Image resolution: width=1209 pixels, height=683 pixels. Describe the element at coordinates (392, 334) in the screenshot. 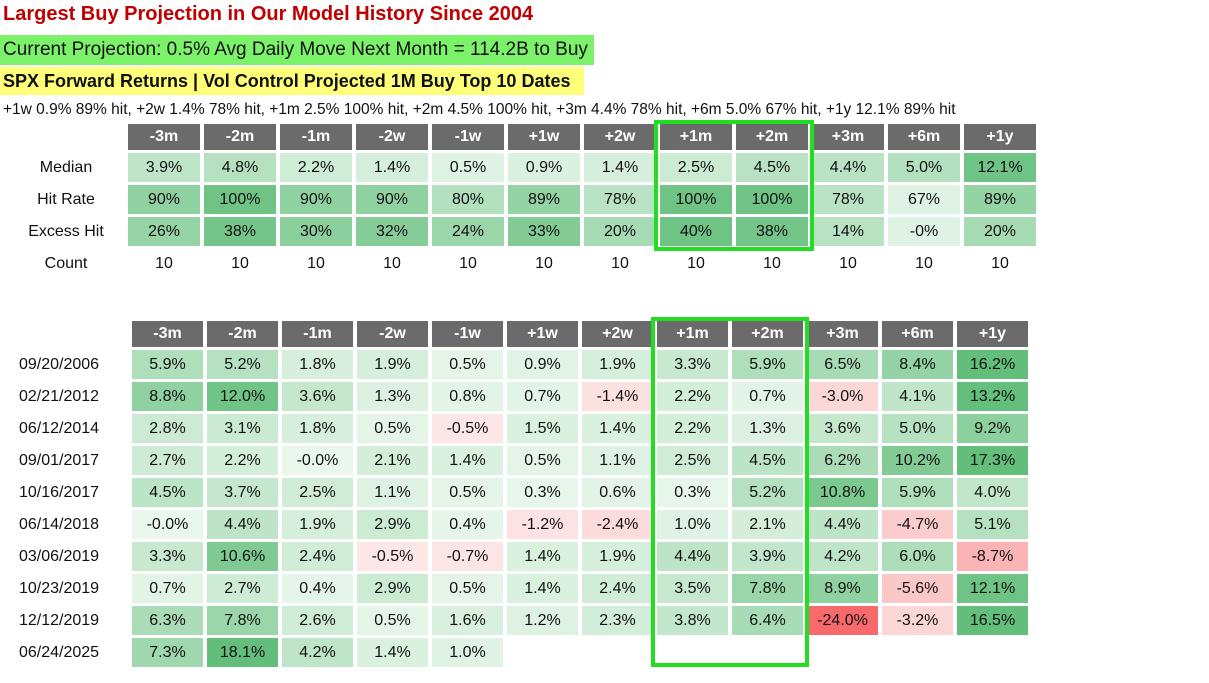

I see `dates-header-2w: -2w` at that location.